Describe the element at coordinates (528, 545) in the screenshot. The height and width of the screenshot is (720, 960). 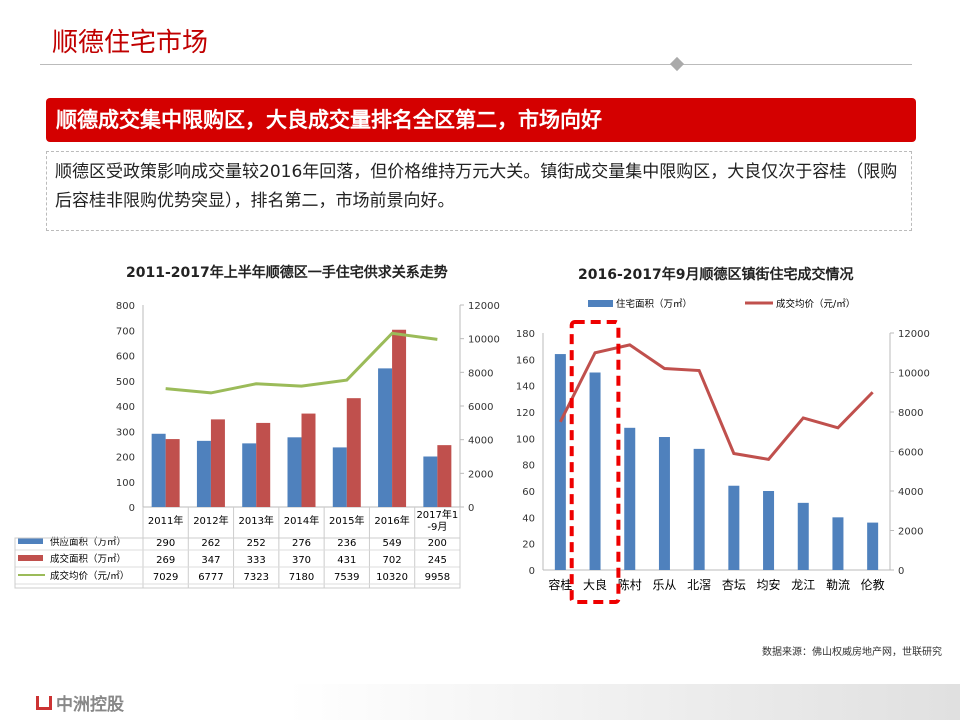
I see `y-tick-label: 20` at that location.